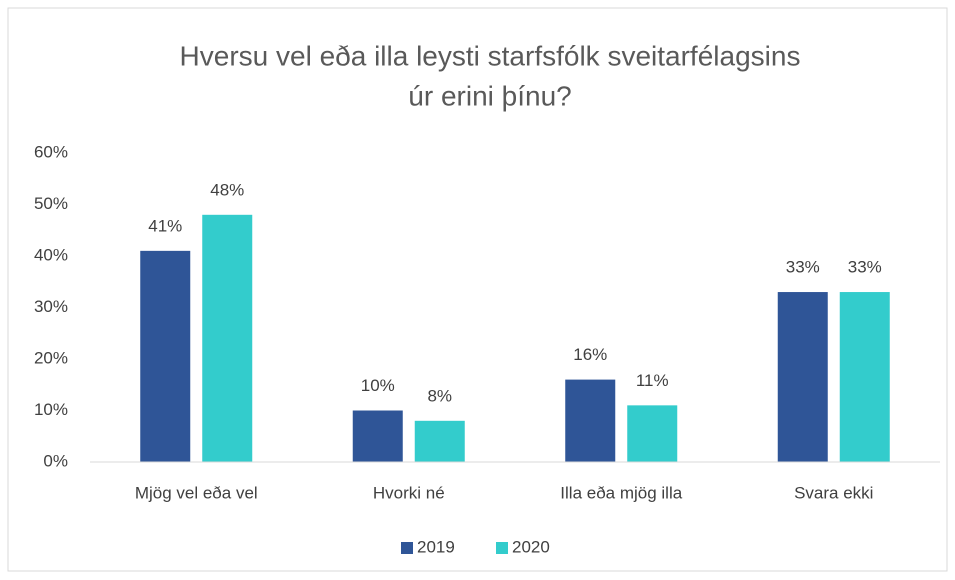 The height and width of the screenshot is (580, 955). Describe the element at coordinates (51, 306) in the screenshot. I see `y-tick-label: 30%` at that location.